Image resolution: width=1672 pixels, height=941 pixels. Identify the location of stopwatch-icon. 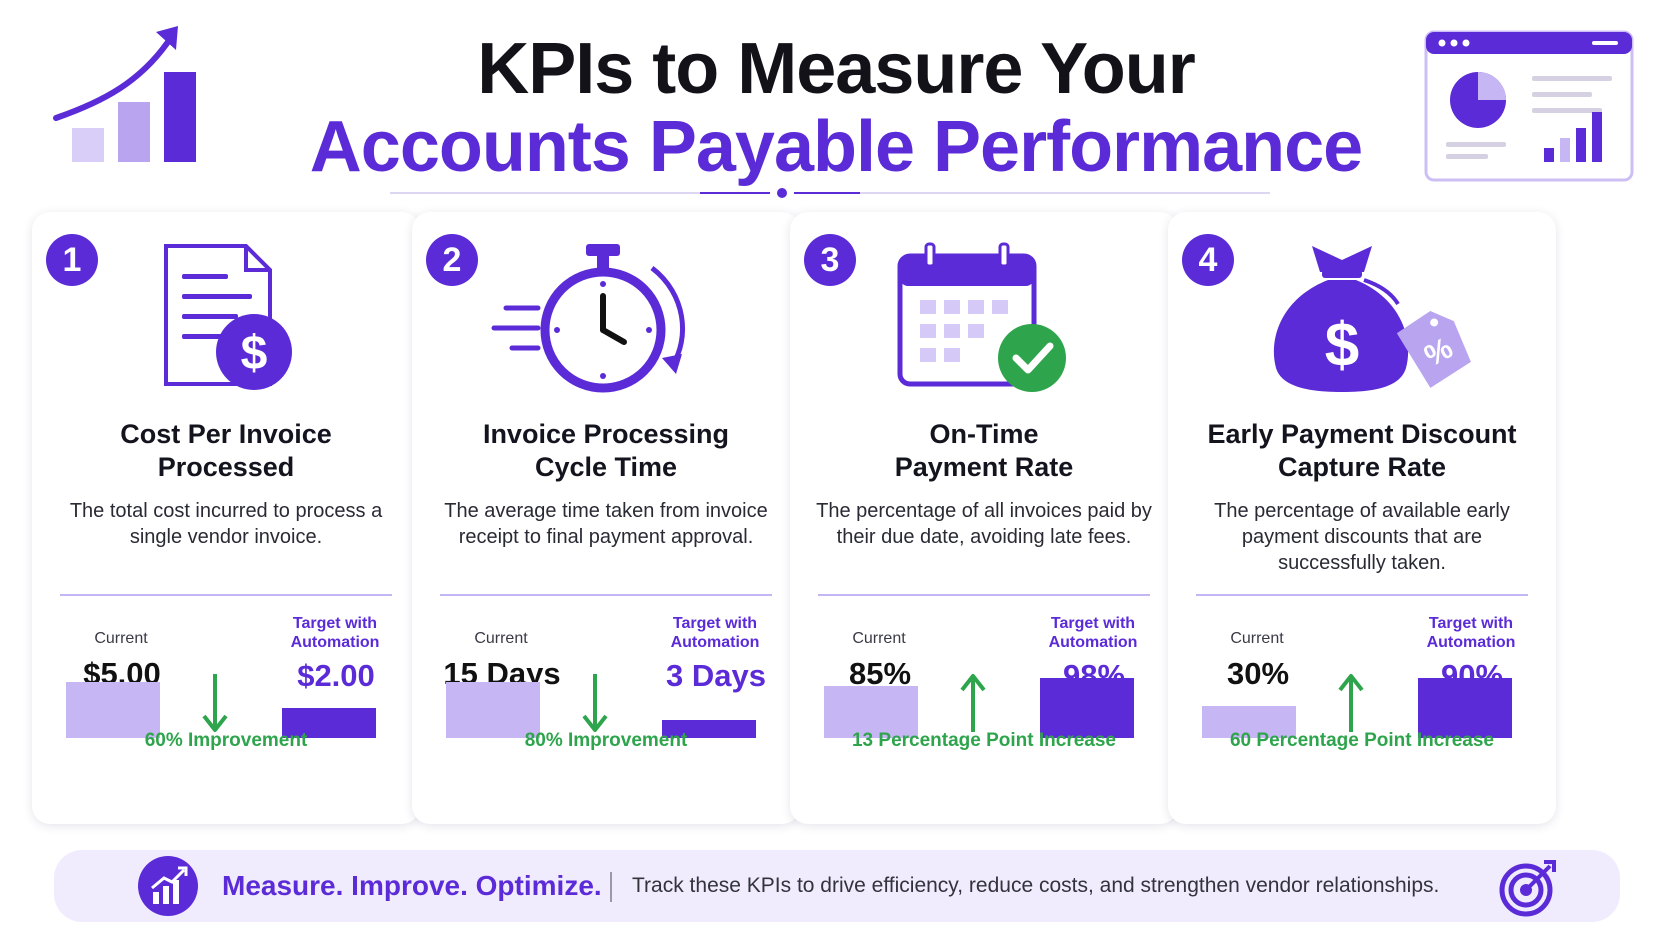
(588, 318).